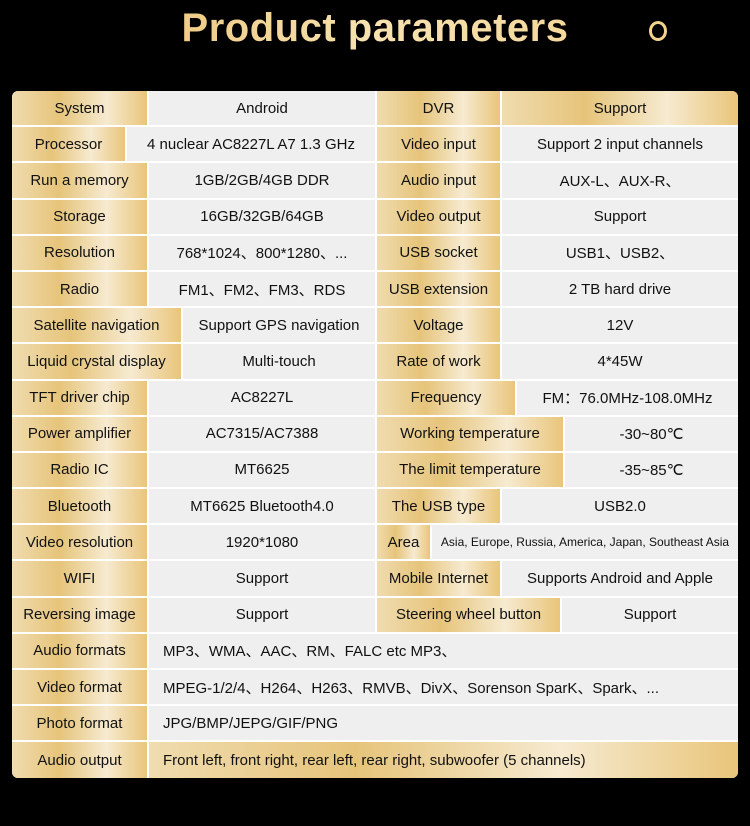  I want to click on label-cell: Audio formats, so click(79, 650).